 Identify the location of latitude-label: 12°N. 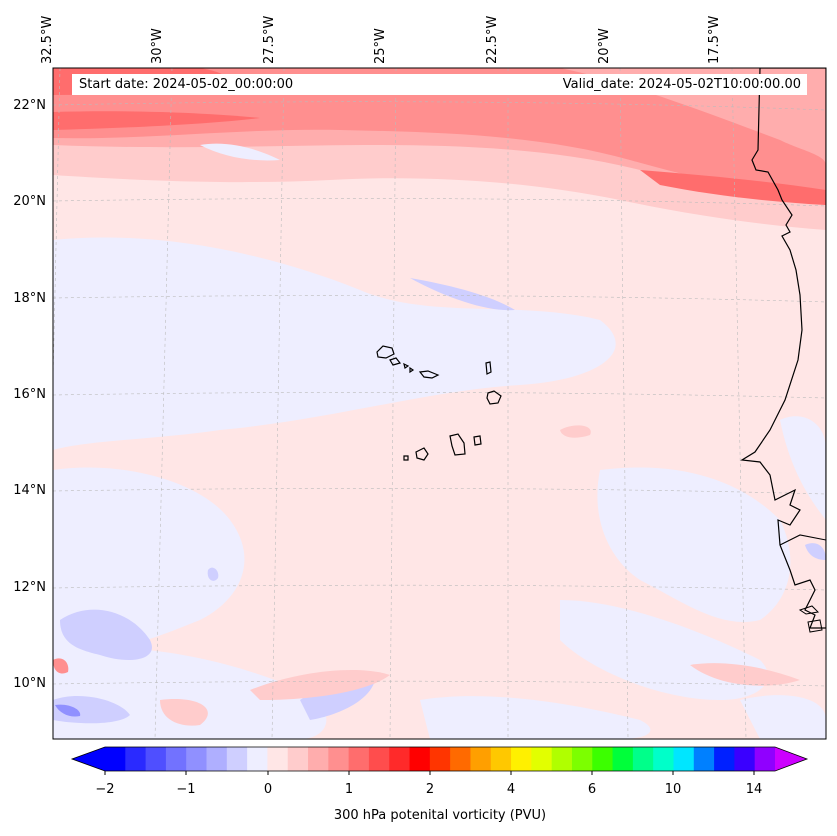
(29, 587).